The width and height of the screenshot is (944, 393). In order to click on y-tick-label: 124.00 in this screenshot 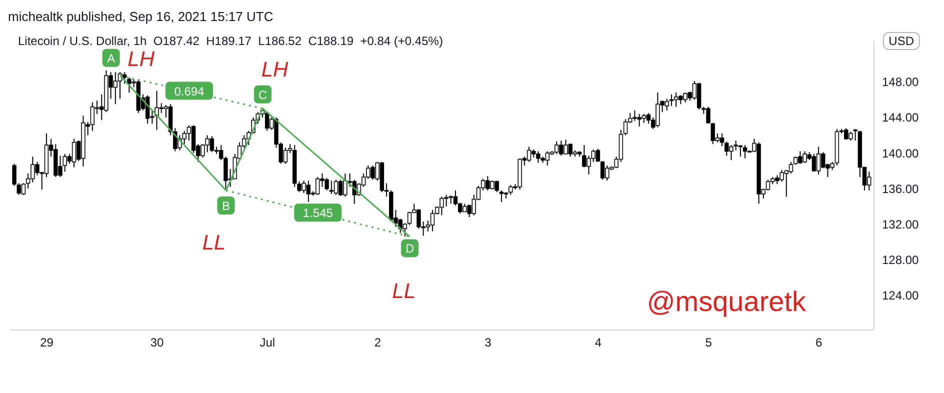, I will do `click(901, 295)`.